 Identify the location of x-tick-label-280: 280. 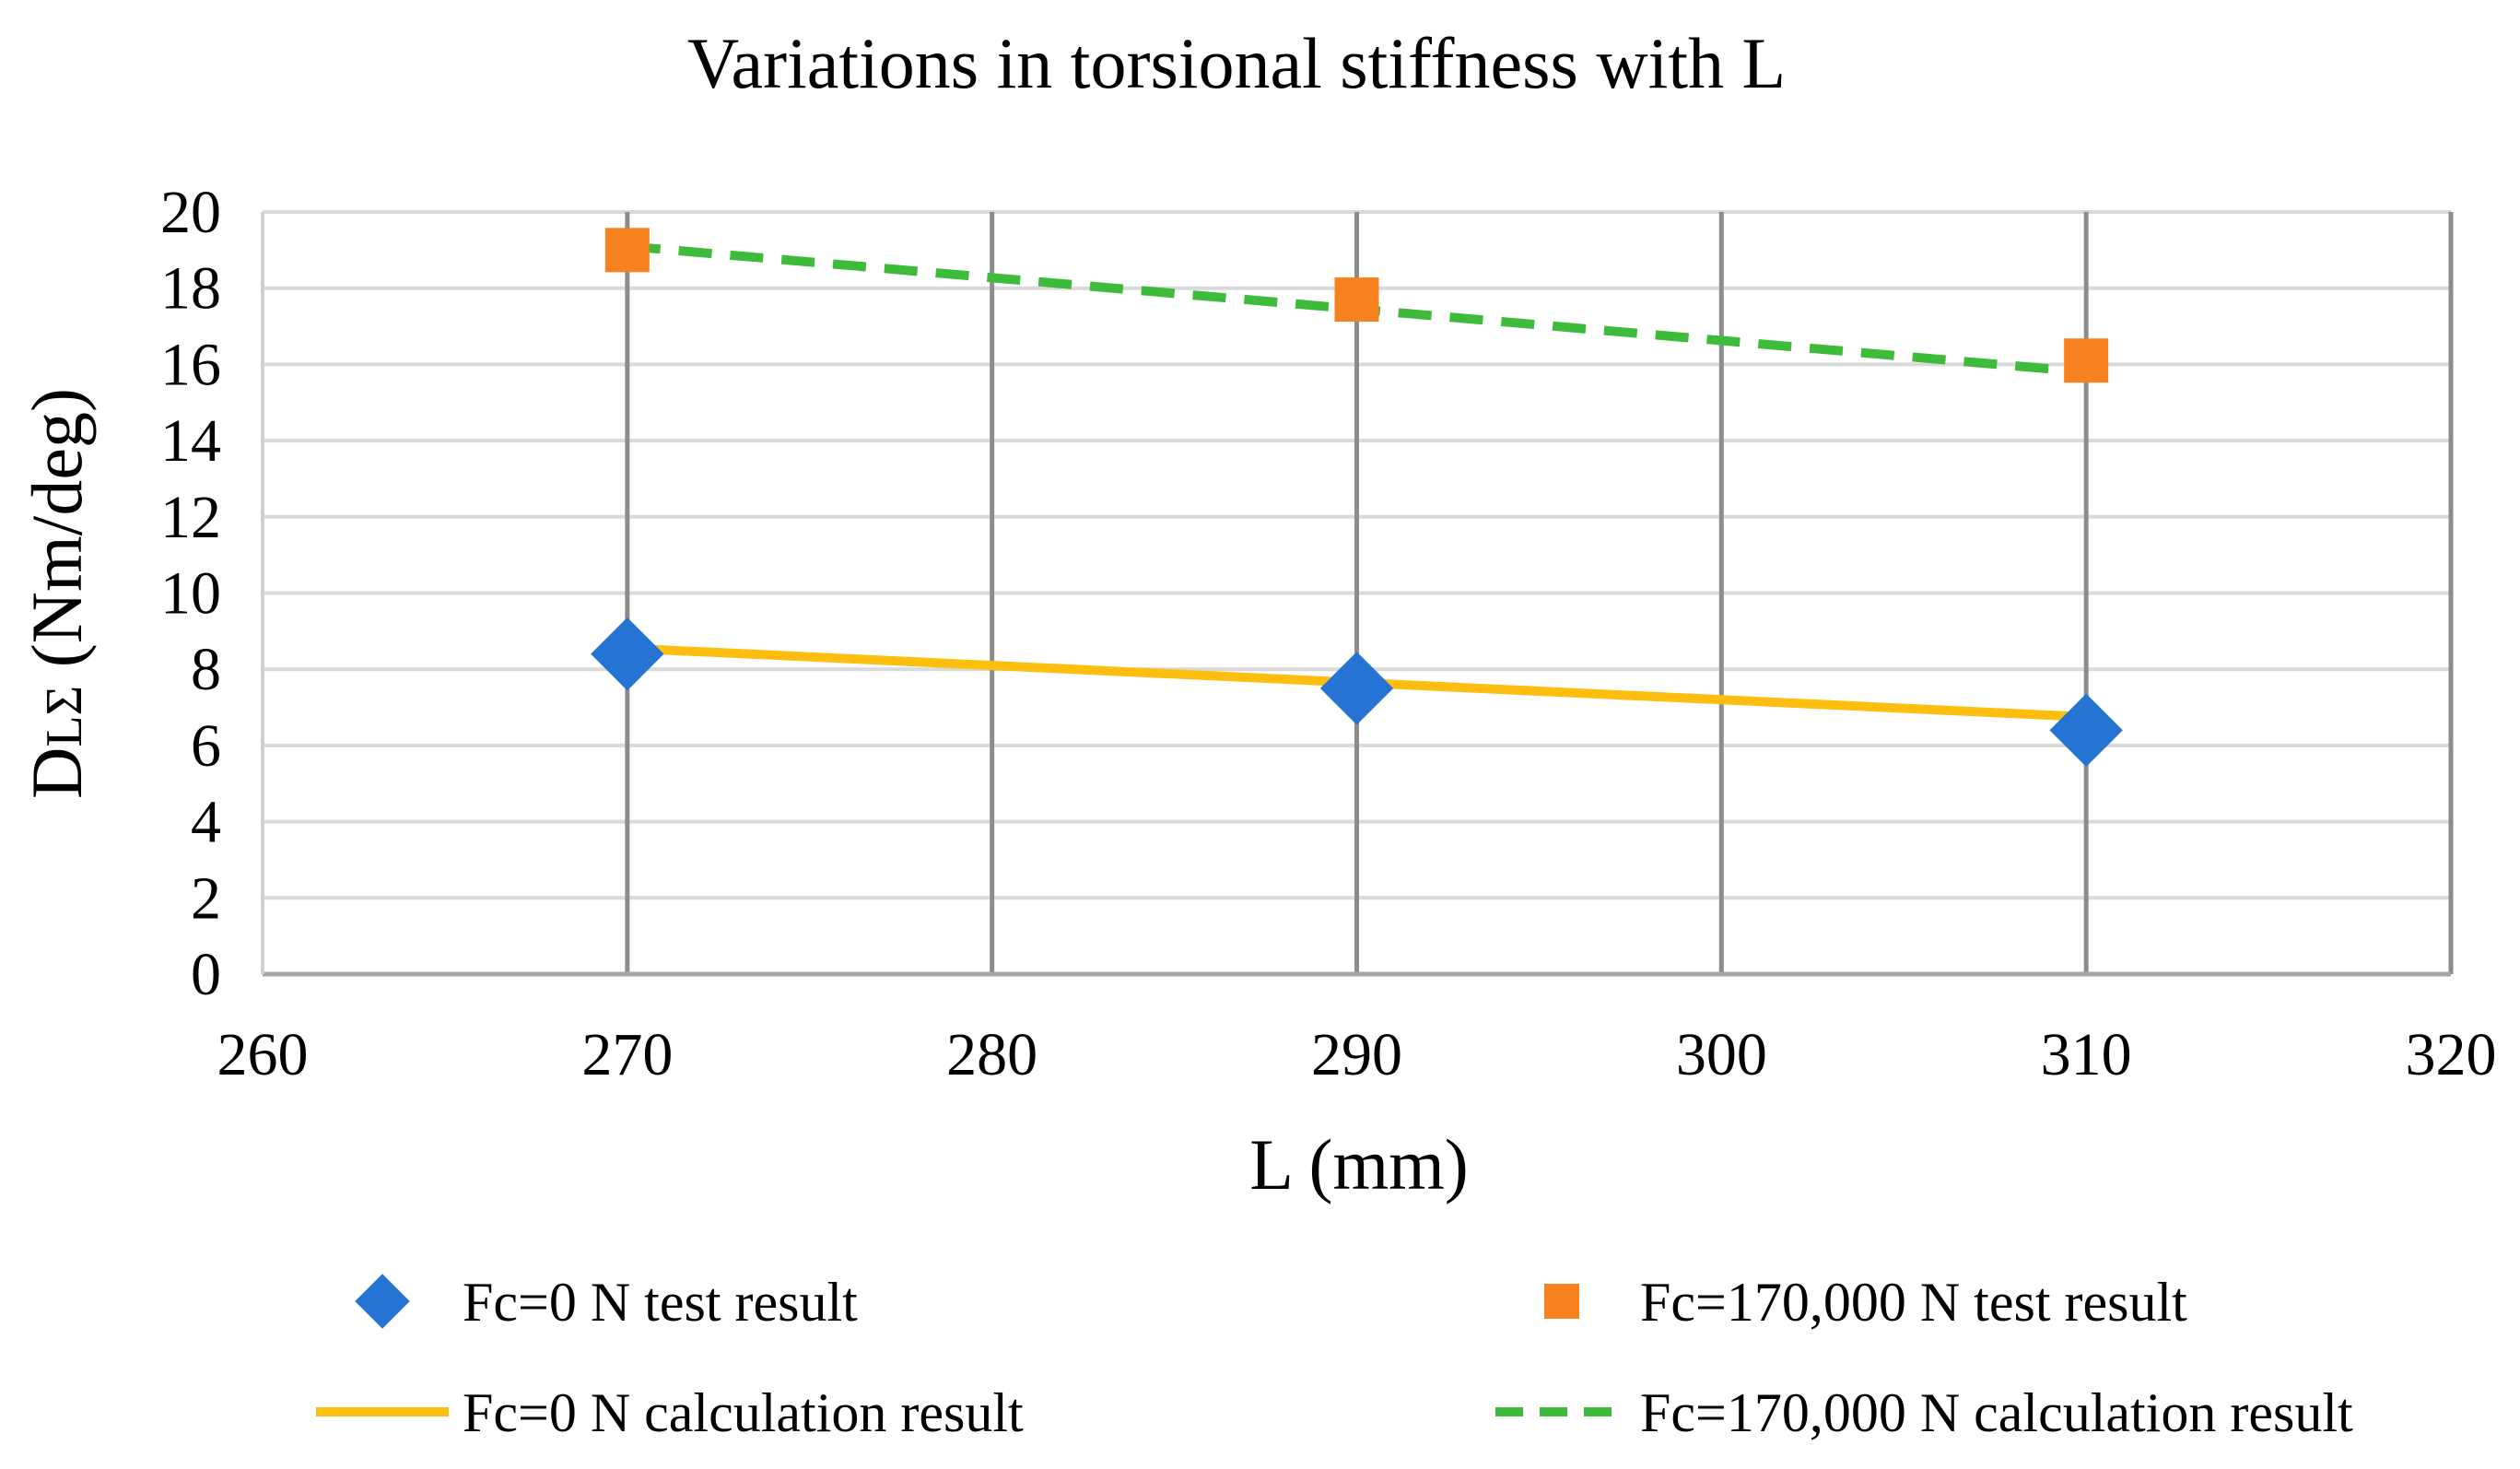
(992, 1054).